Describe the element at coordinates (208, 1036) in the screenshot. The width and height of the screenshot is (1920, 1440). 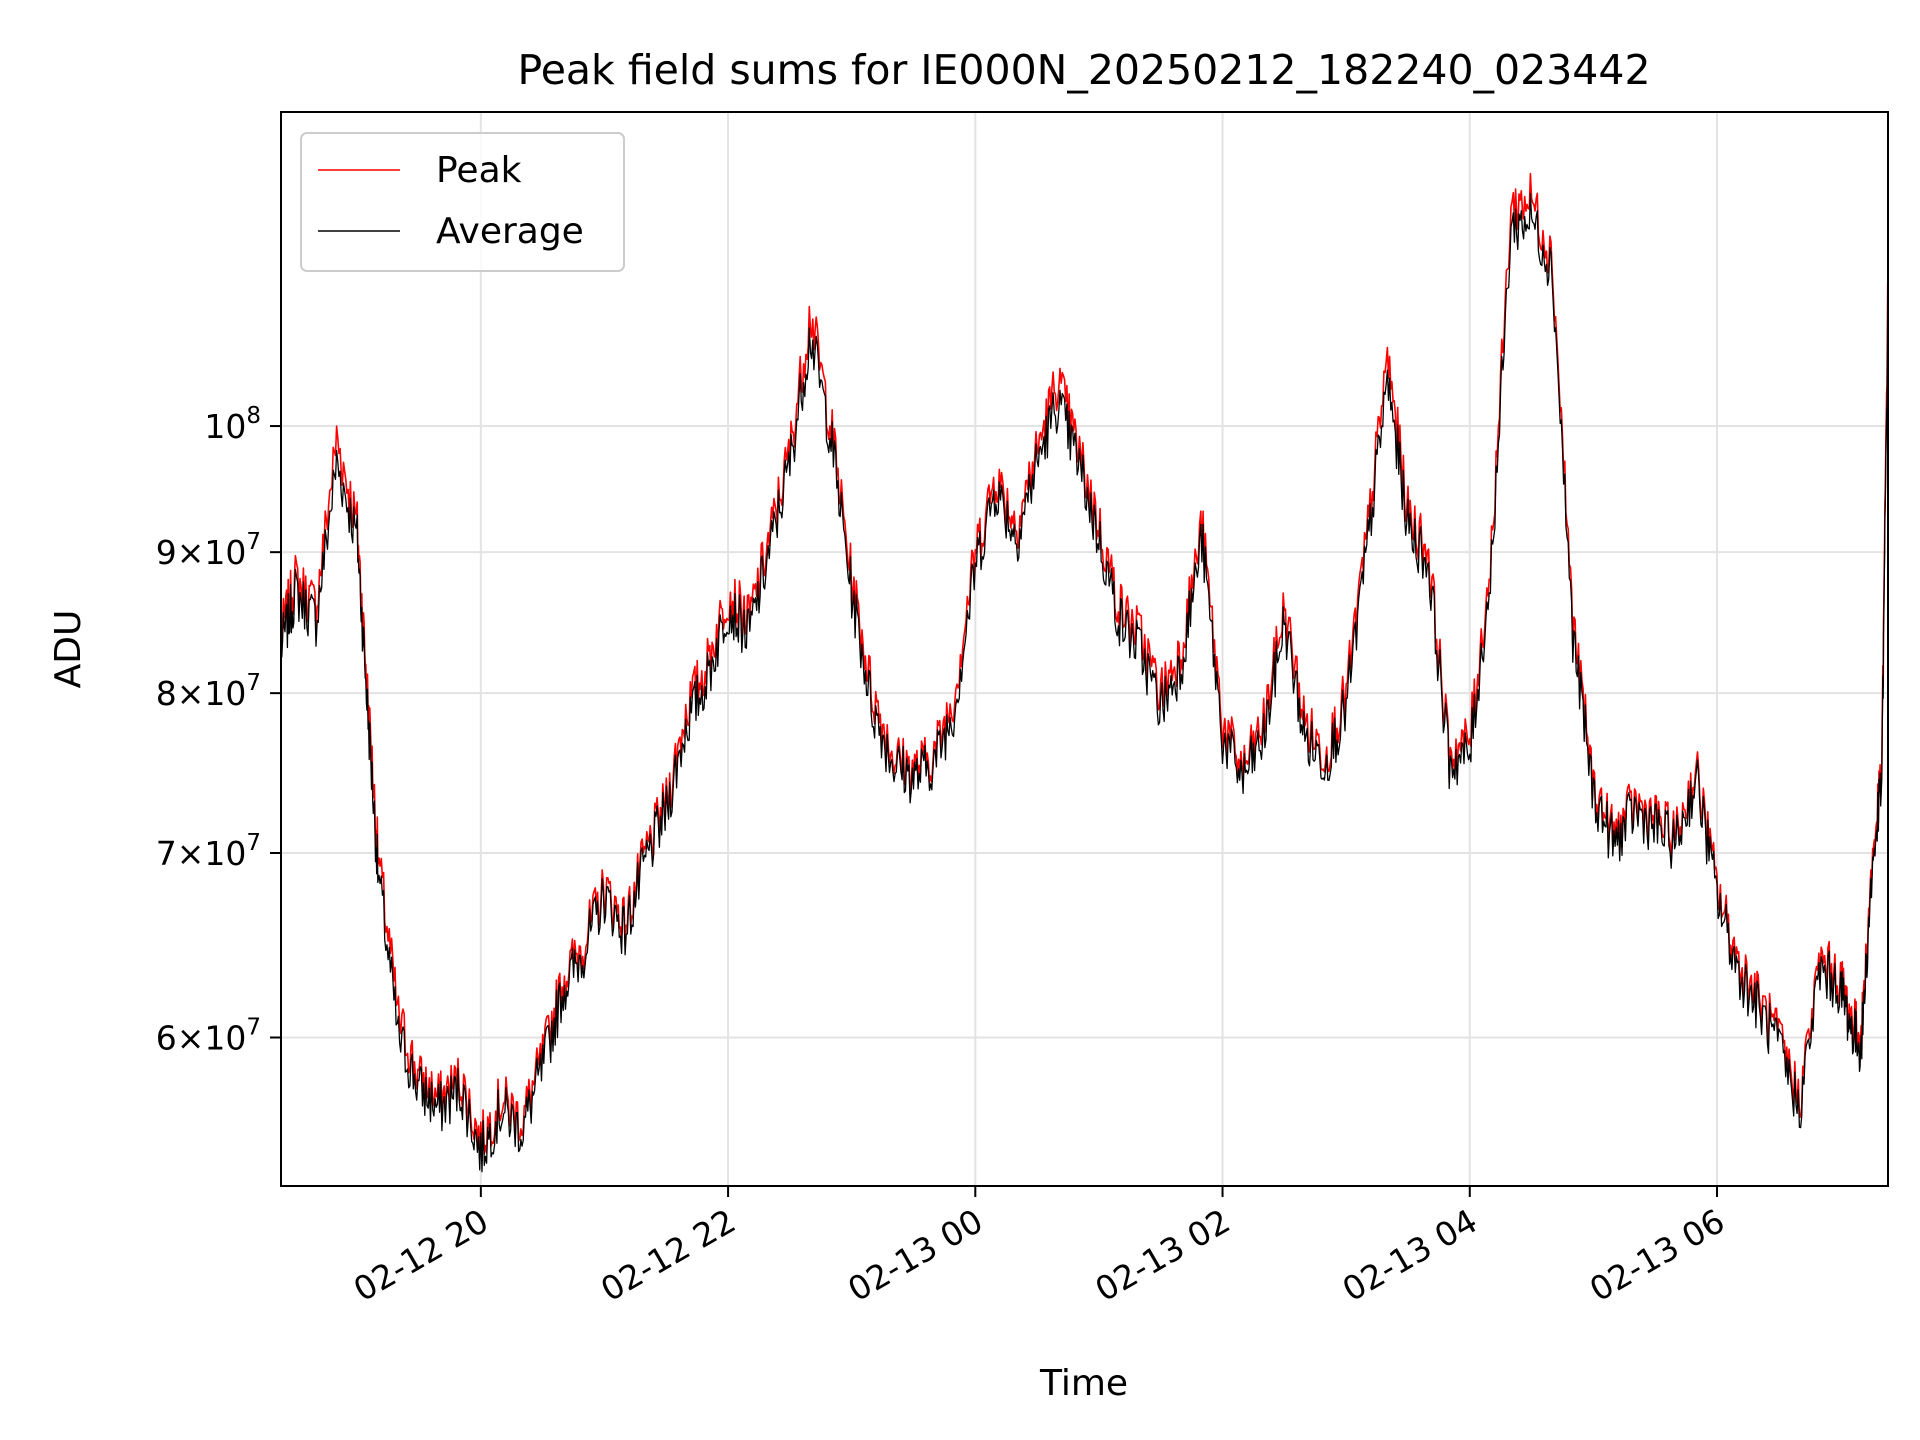
I see `y-tick-label: 6×107` at that location.